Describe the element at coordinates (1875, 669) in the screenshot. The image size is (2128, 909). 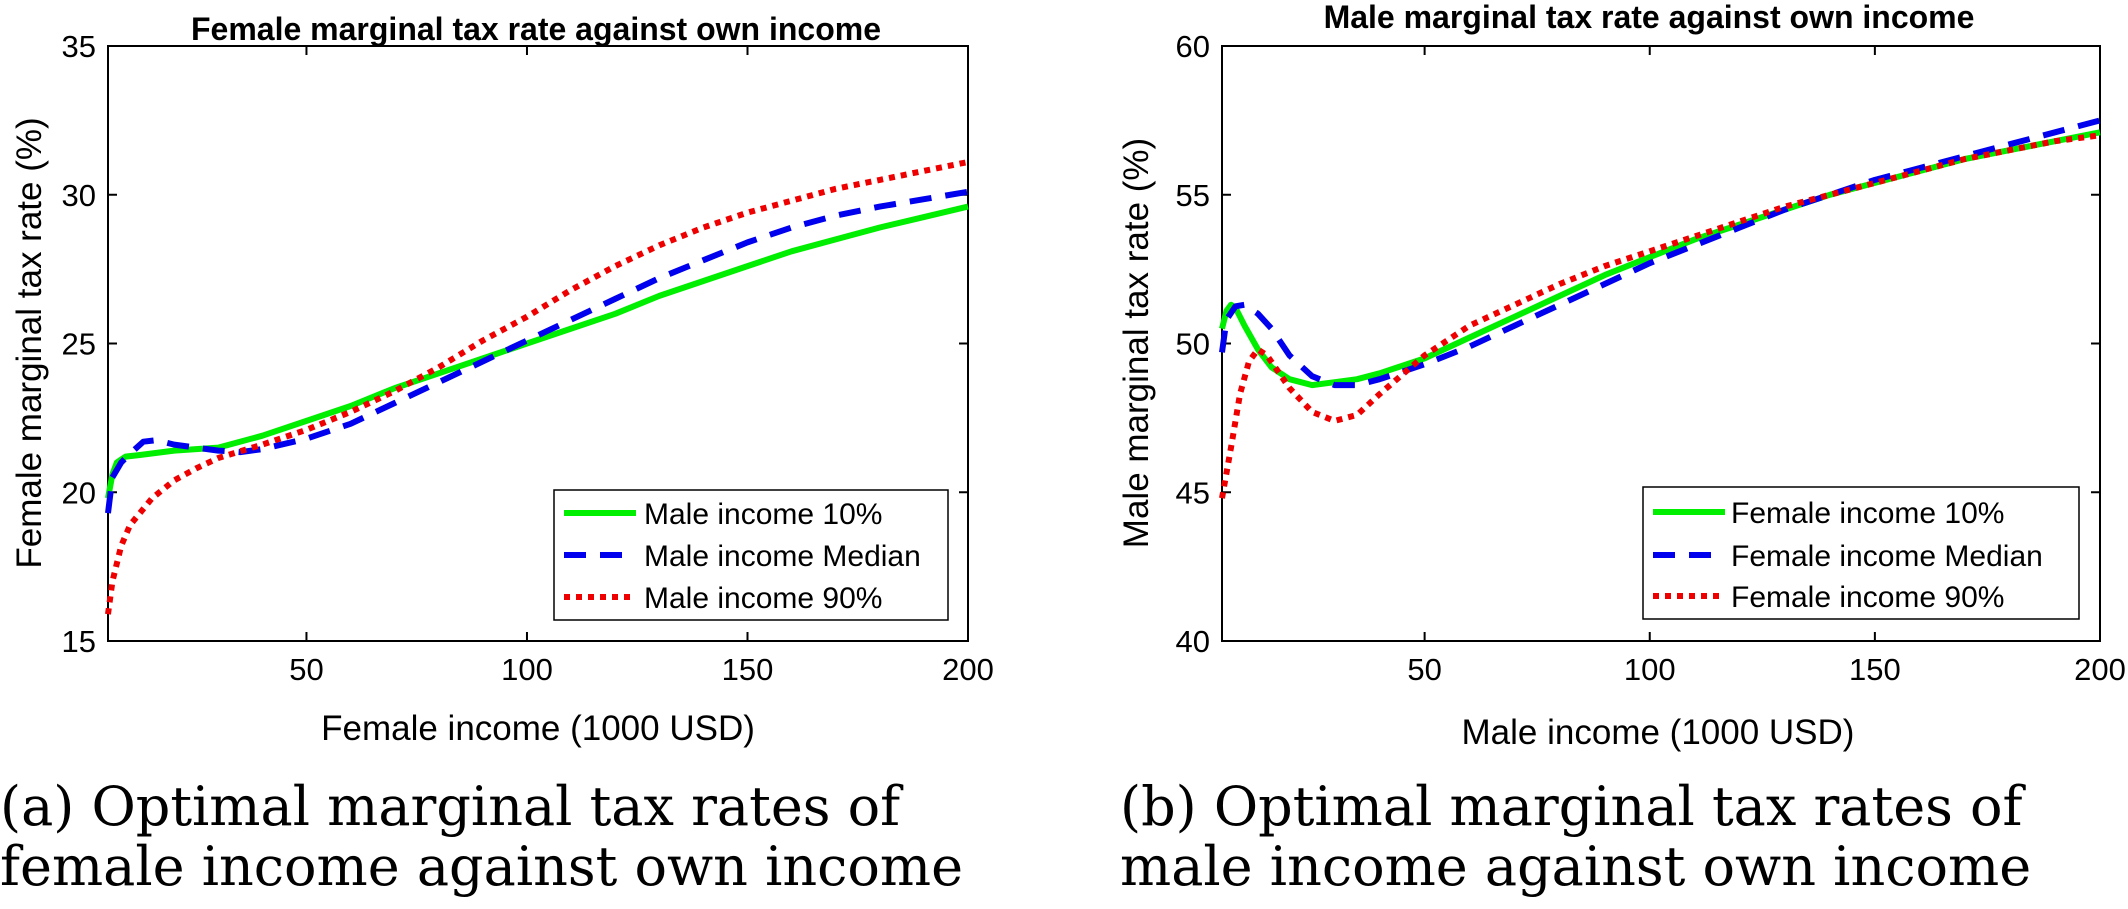
I see `chart-b-x-tick-label: 150` at that location.